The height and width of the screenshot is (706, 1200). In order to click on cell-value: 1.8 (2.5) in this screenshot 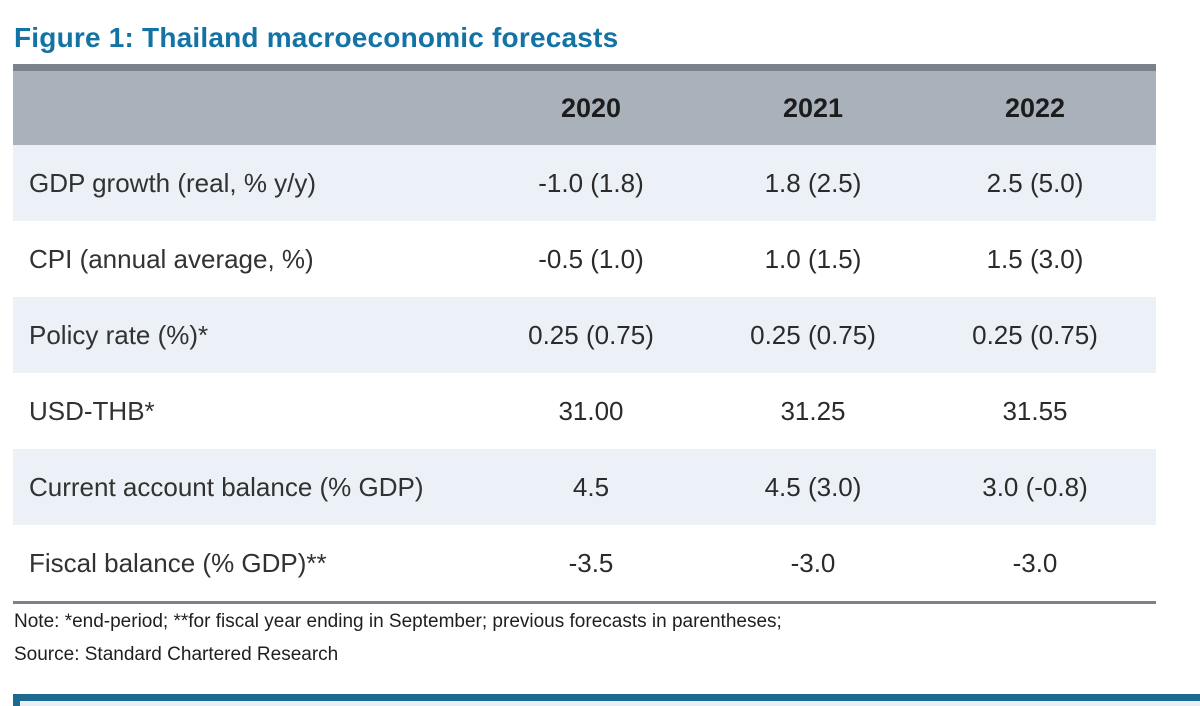, I will do `click(813, 182)`.